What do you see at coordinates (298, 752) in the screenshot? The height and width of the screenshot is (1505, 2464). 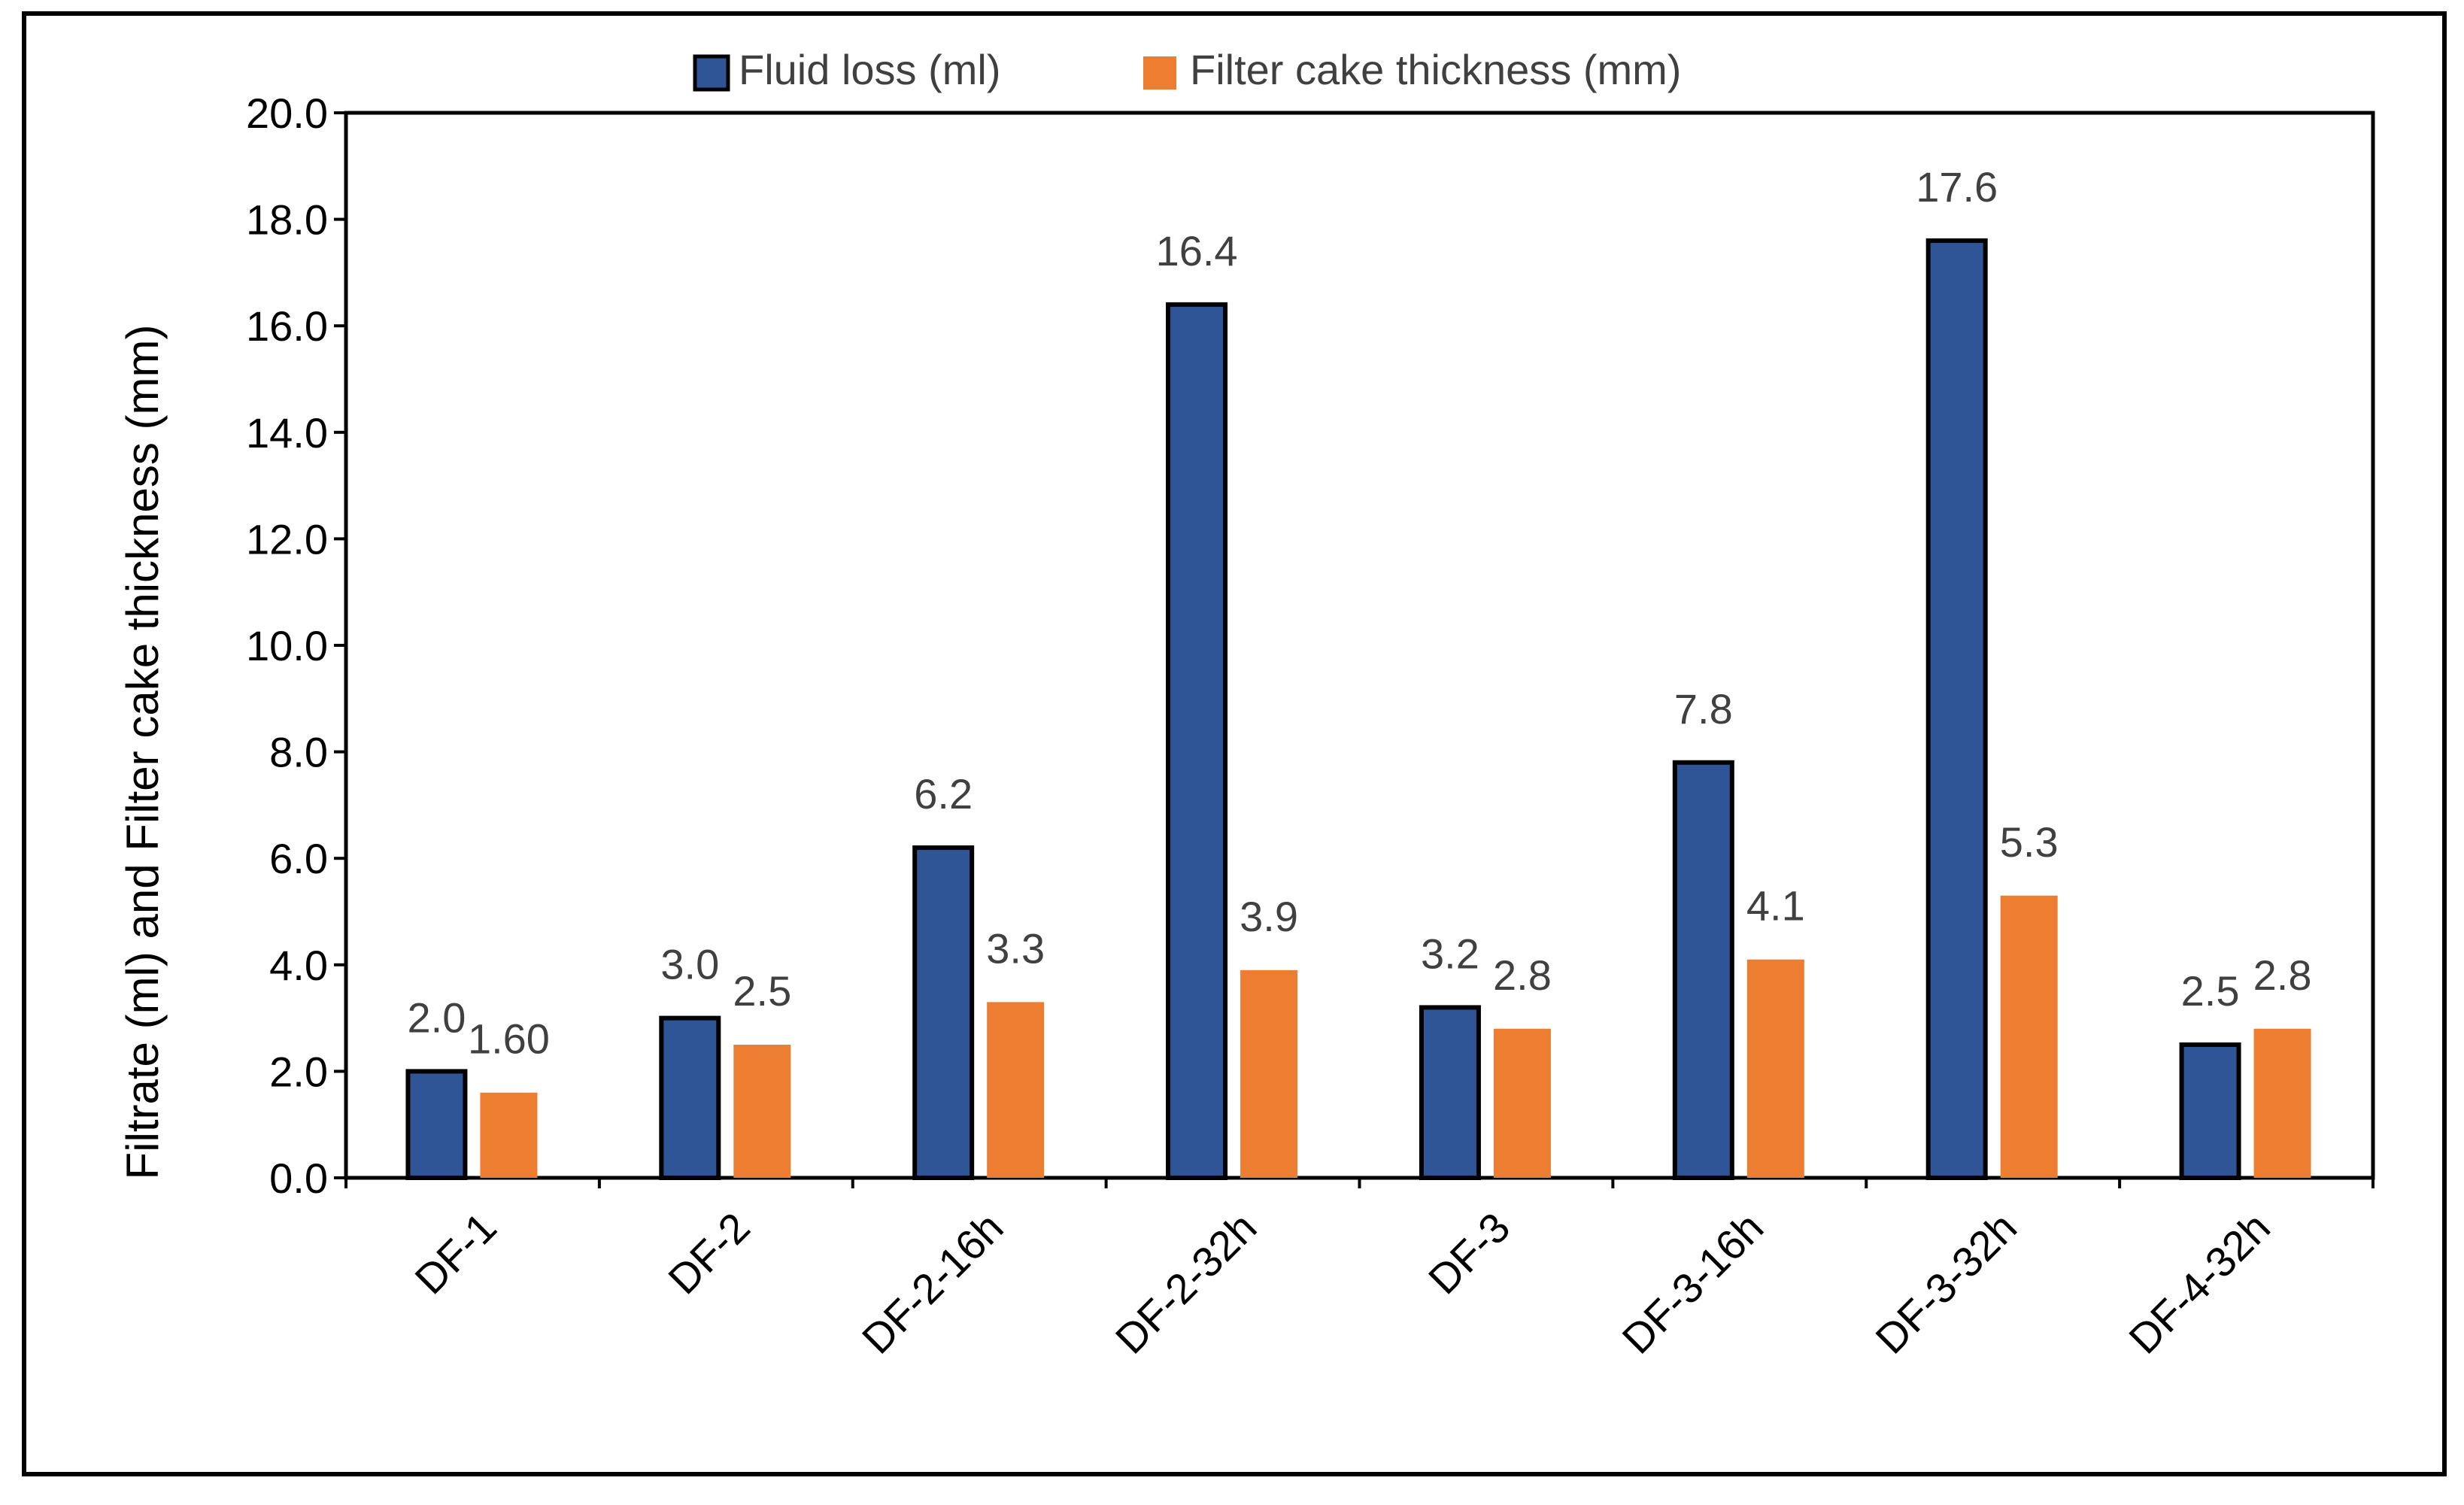 I see `y-tick-label: 8.0` at bounding box center [298, 752].